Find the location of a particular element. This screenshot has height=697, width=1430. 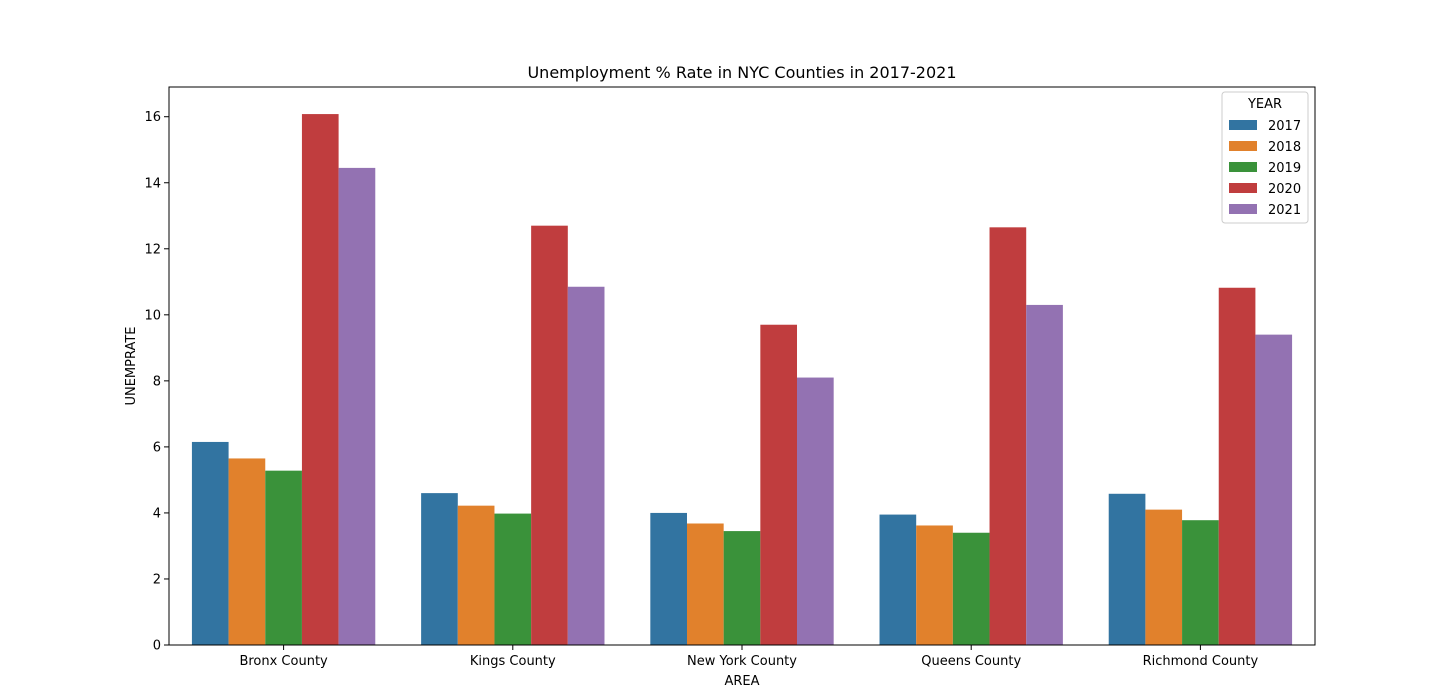

bar-2019-new-york-county is located at coordinates (742, 588).